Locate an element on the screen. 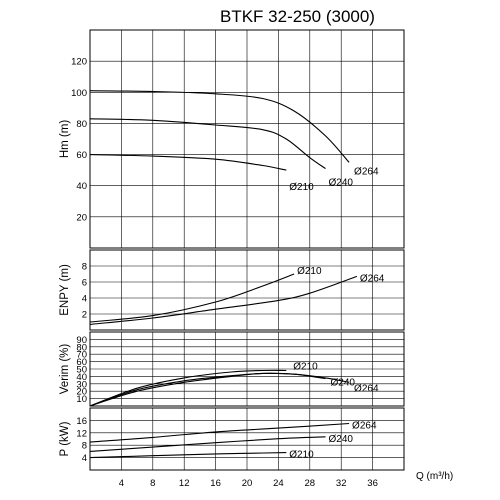 This screenshot has width=500, height=500. y-tick-label: 6 is located at coordinates (84, 283).